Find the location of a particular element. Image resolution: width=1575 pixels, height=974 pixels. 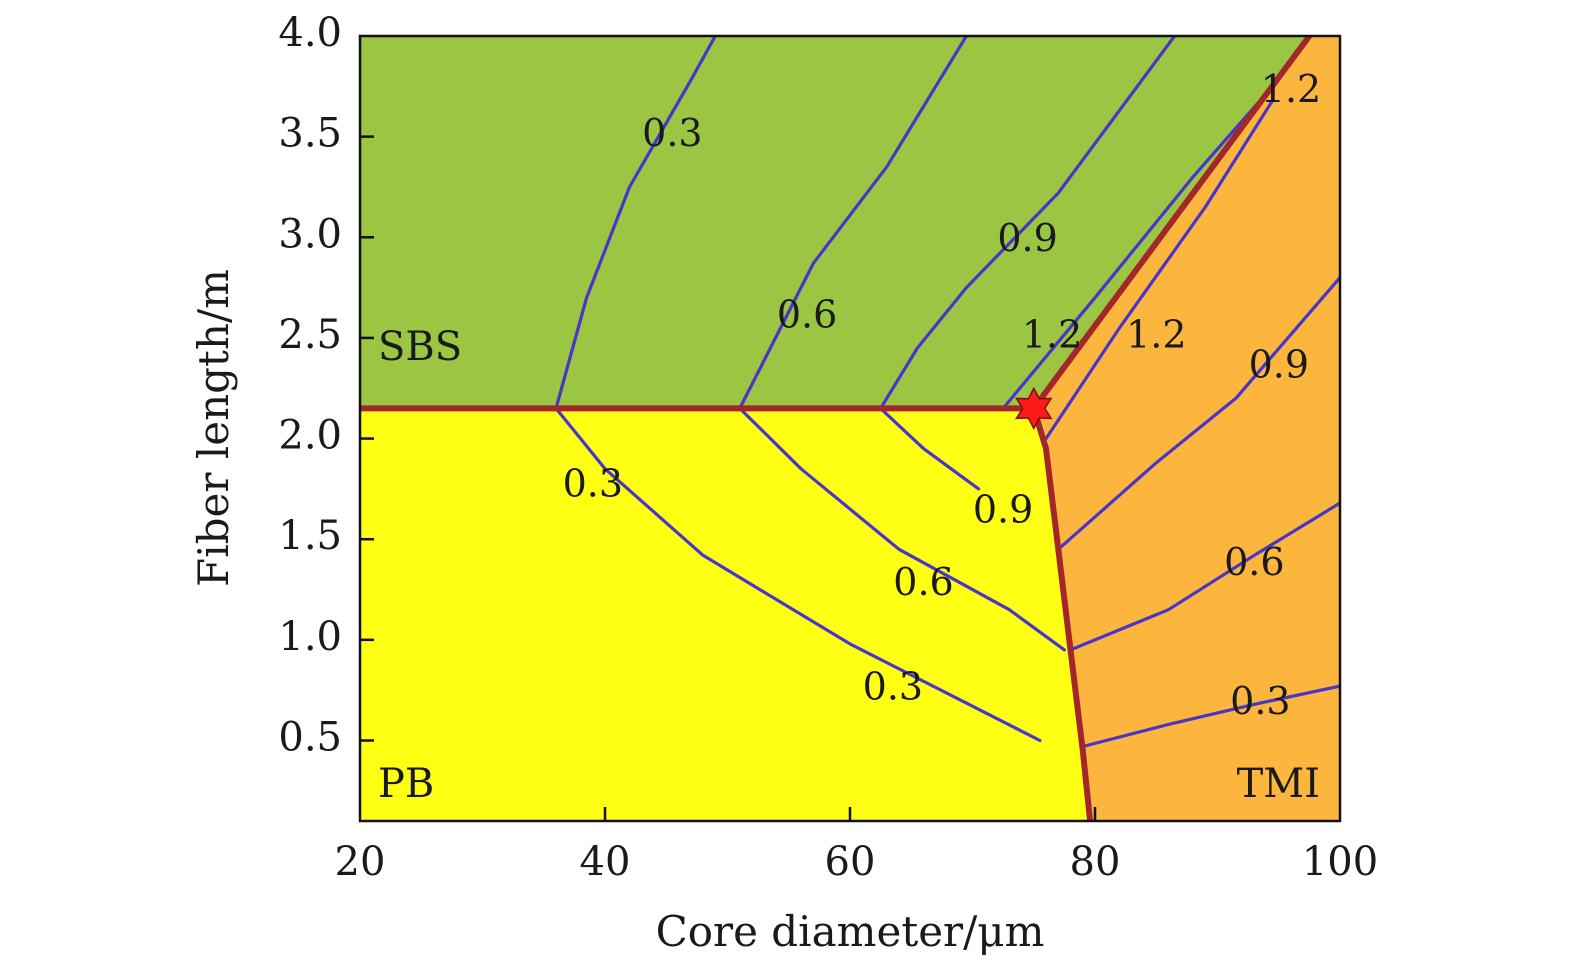

contour-label-3: 1.2 is located at coordinates (1052, 334).